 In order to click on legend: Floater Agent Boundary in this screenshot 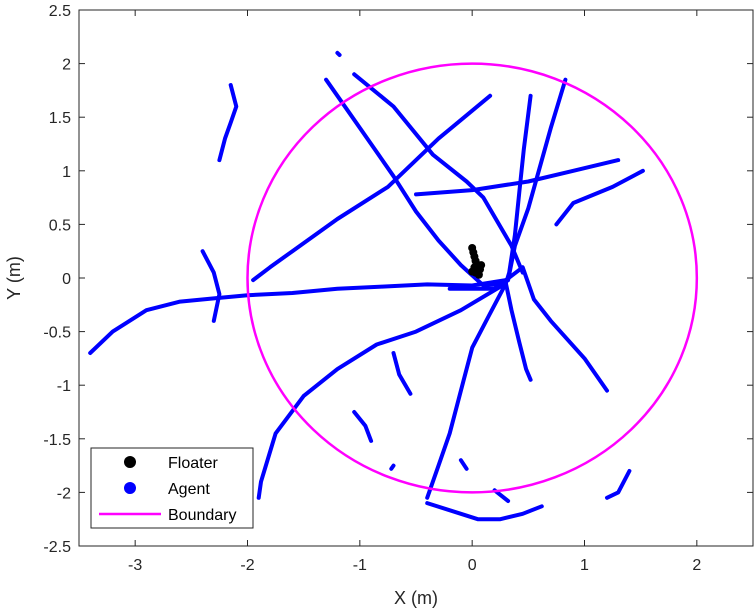, I will do `click(172, 488)`.